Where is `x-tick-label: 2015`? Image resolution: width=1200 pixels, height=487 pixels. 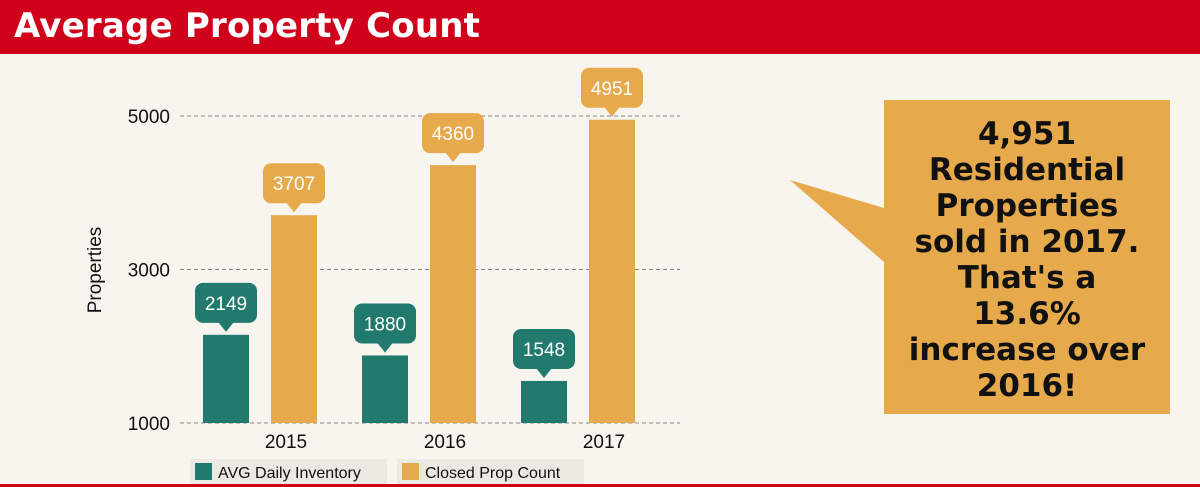 x-tick-label: 2015 is located at coordinates (286, 442).